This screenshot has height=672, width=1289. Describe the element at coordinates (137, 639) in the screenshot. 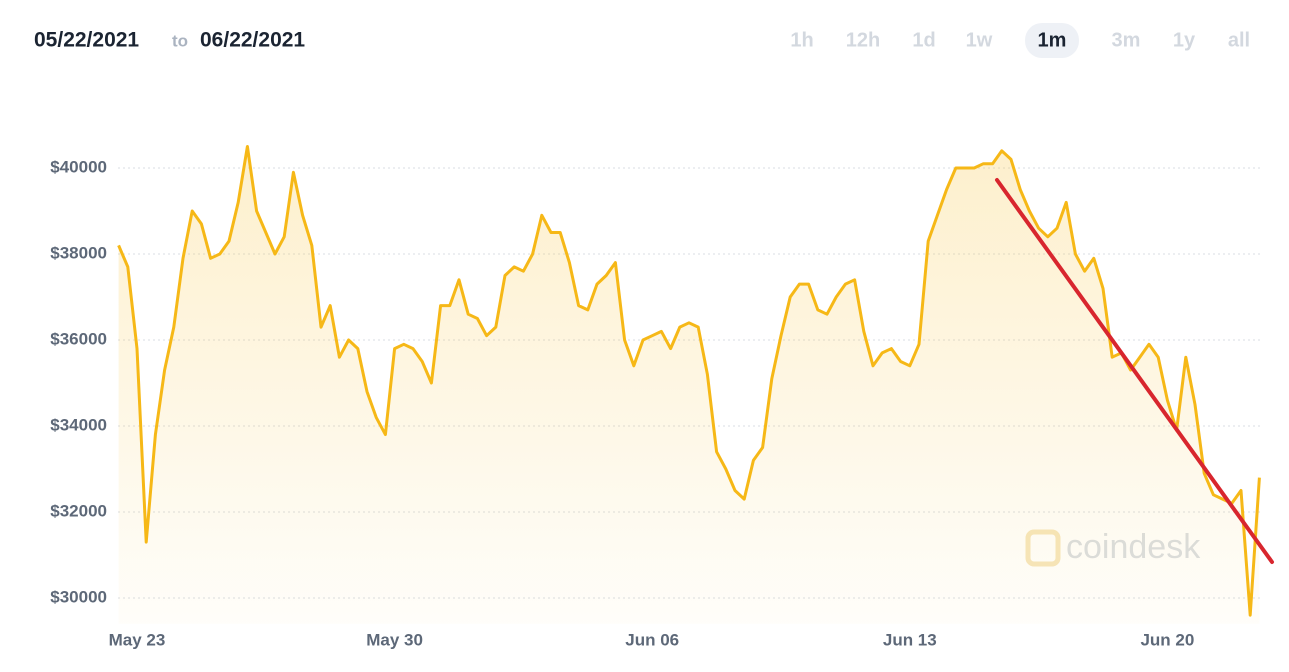

I see `x-tick-label: May 23` at that location.